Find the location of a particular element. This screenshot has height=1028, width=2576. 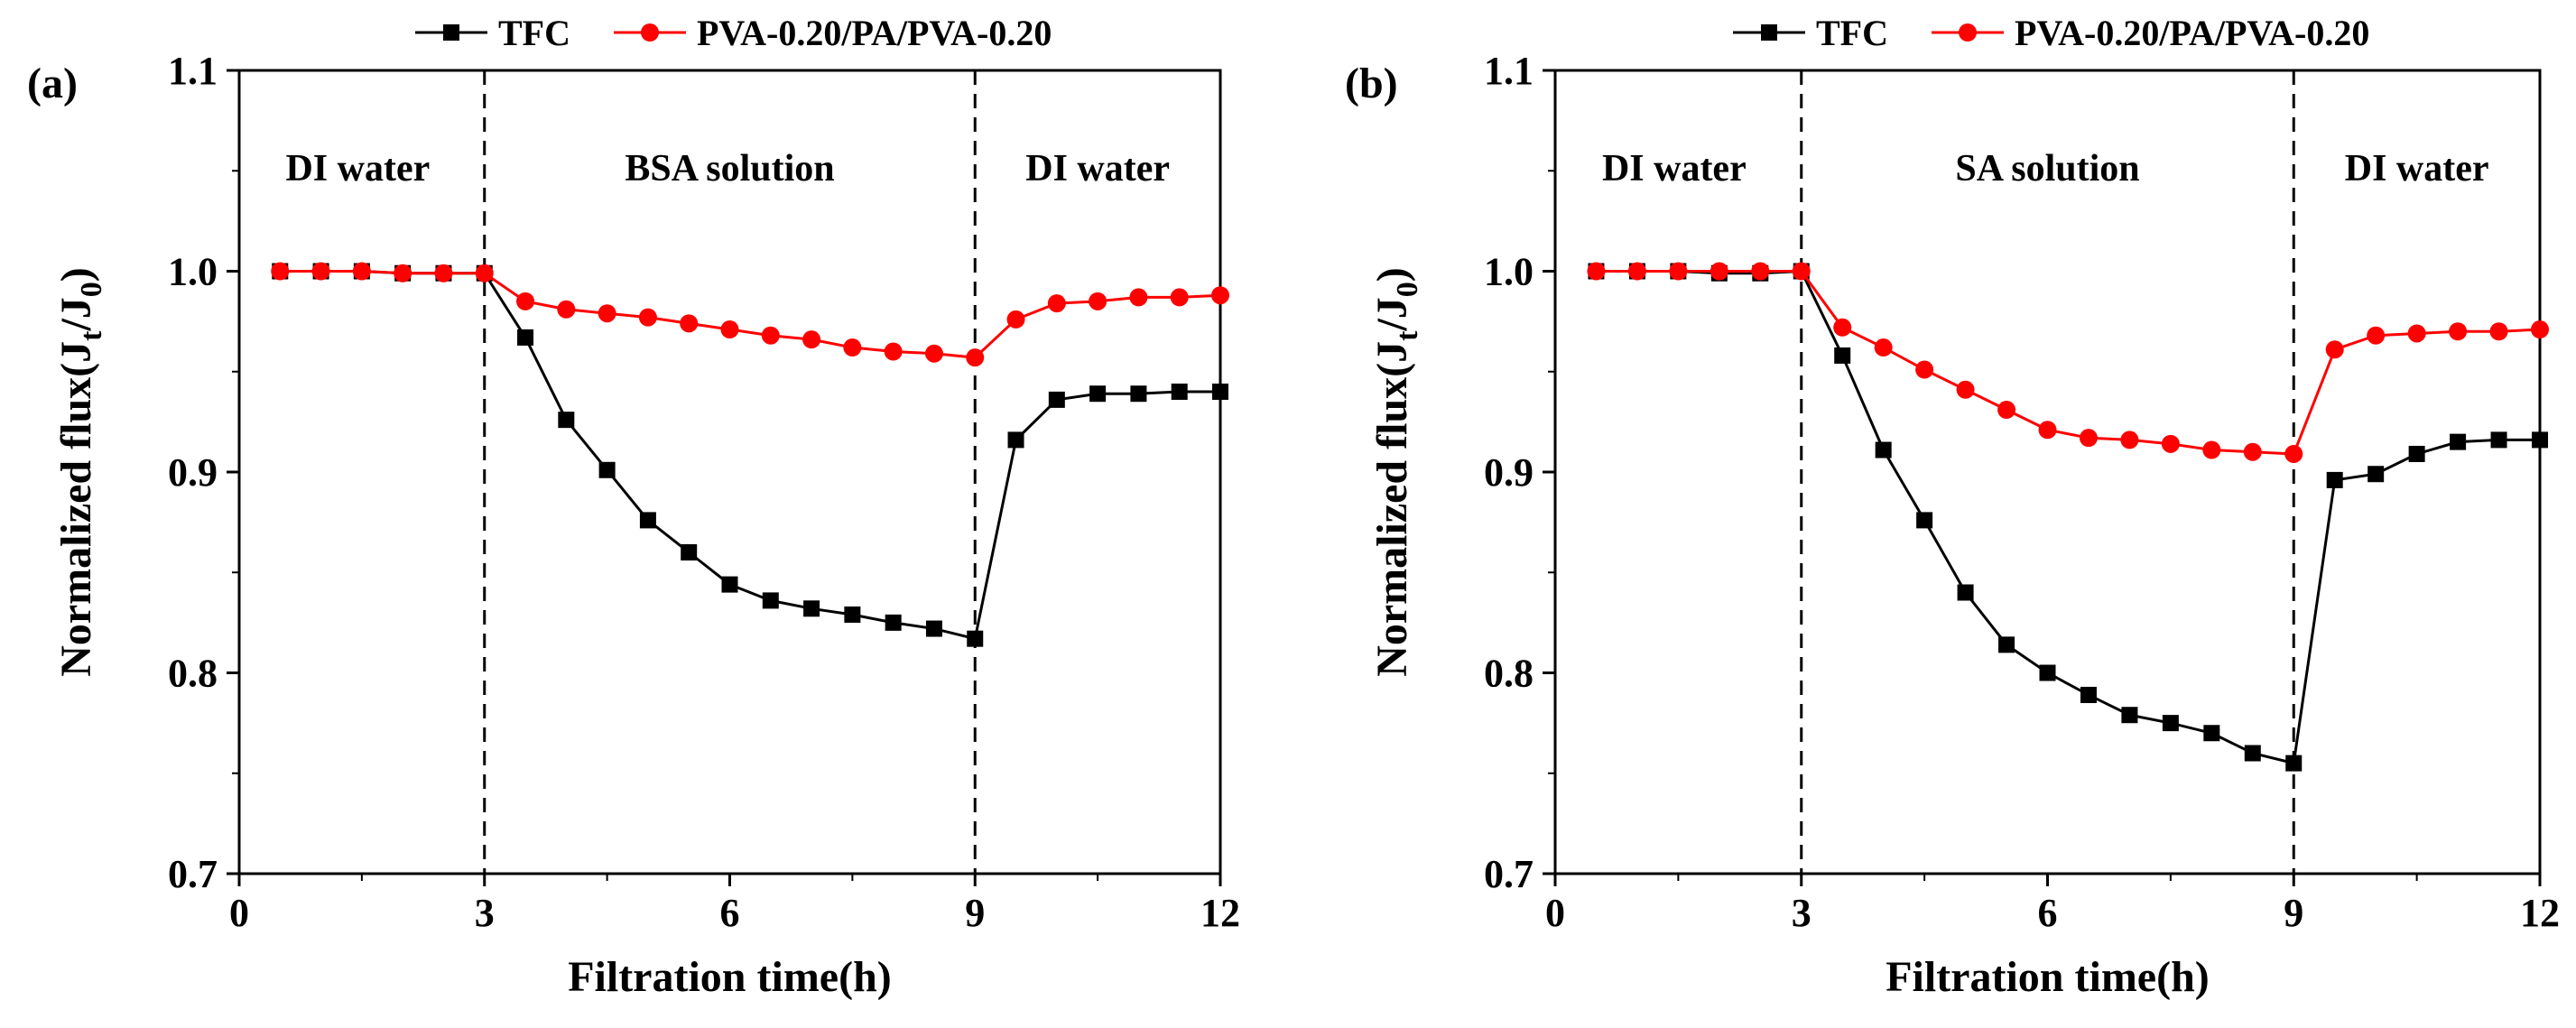

x-tick-label: 12 is located at coordinates (2540, 913).